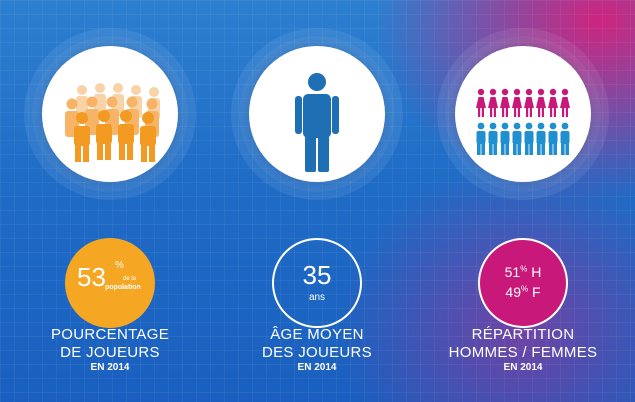 The image size is (635, 402). Describe the element at coordinates (523, 272) in the screenshot. I see `men-percentage: 51% H` at that location.